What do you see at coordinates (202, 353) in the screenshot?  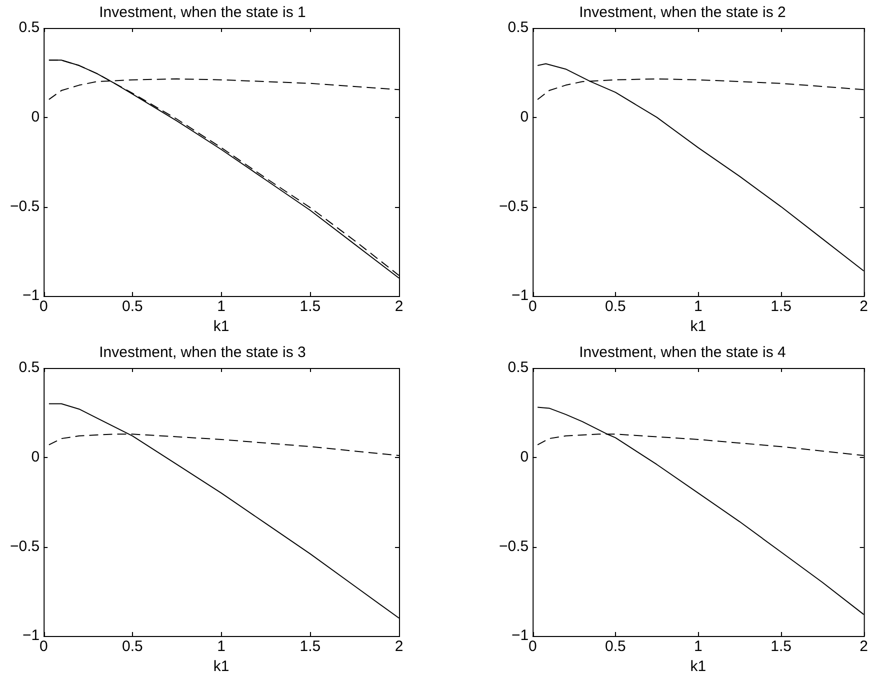 I see `chart-title: Investment, when the state is 3` at bounding box center [202, 353].